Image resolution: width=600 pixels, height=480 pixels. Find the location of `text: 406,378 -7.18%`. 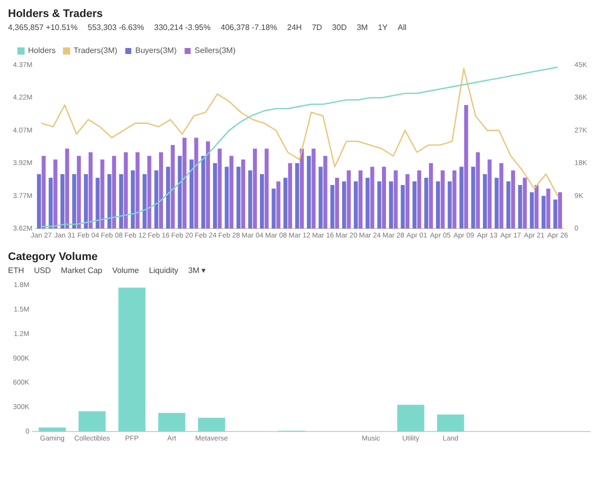

text: 406,378 -7.18% is located at coordinates (249, 28).